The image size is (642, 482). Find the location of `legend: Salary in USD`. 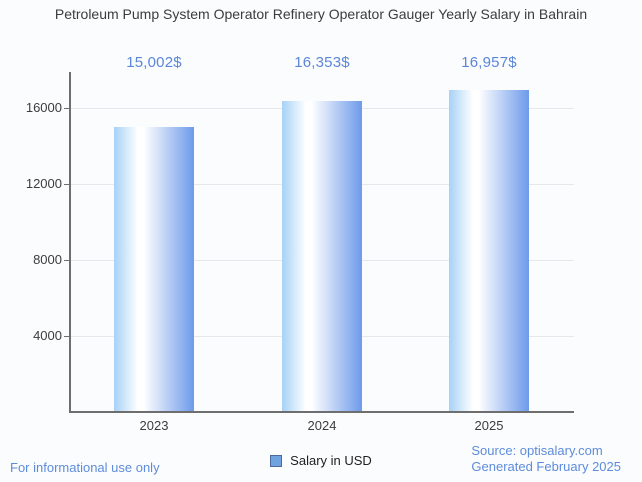

legend: Salary in USD is located at coordinates (321, 460).